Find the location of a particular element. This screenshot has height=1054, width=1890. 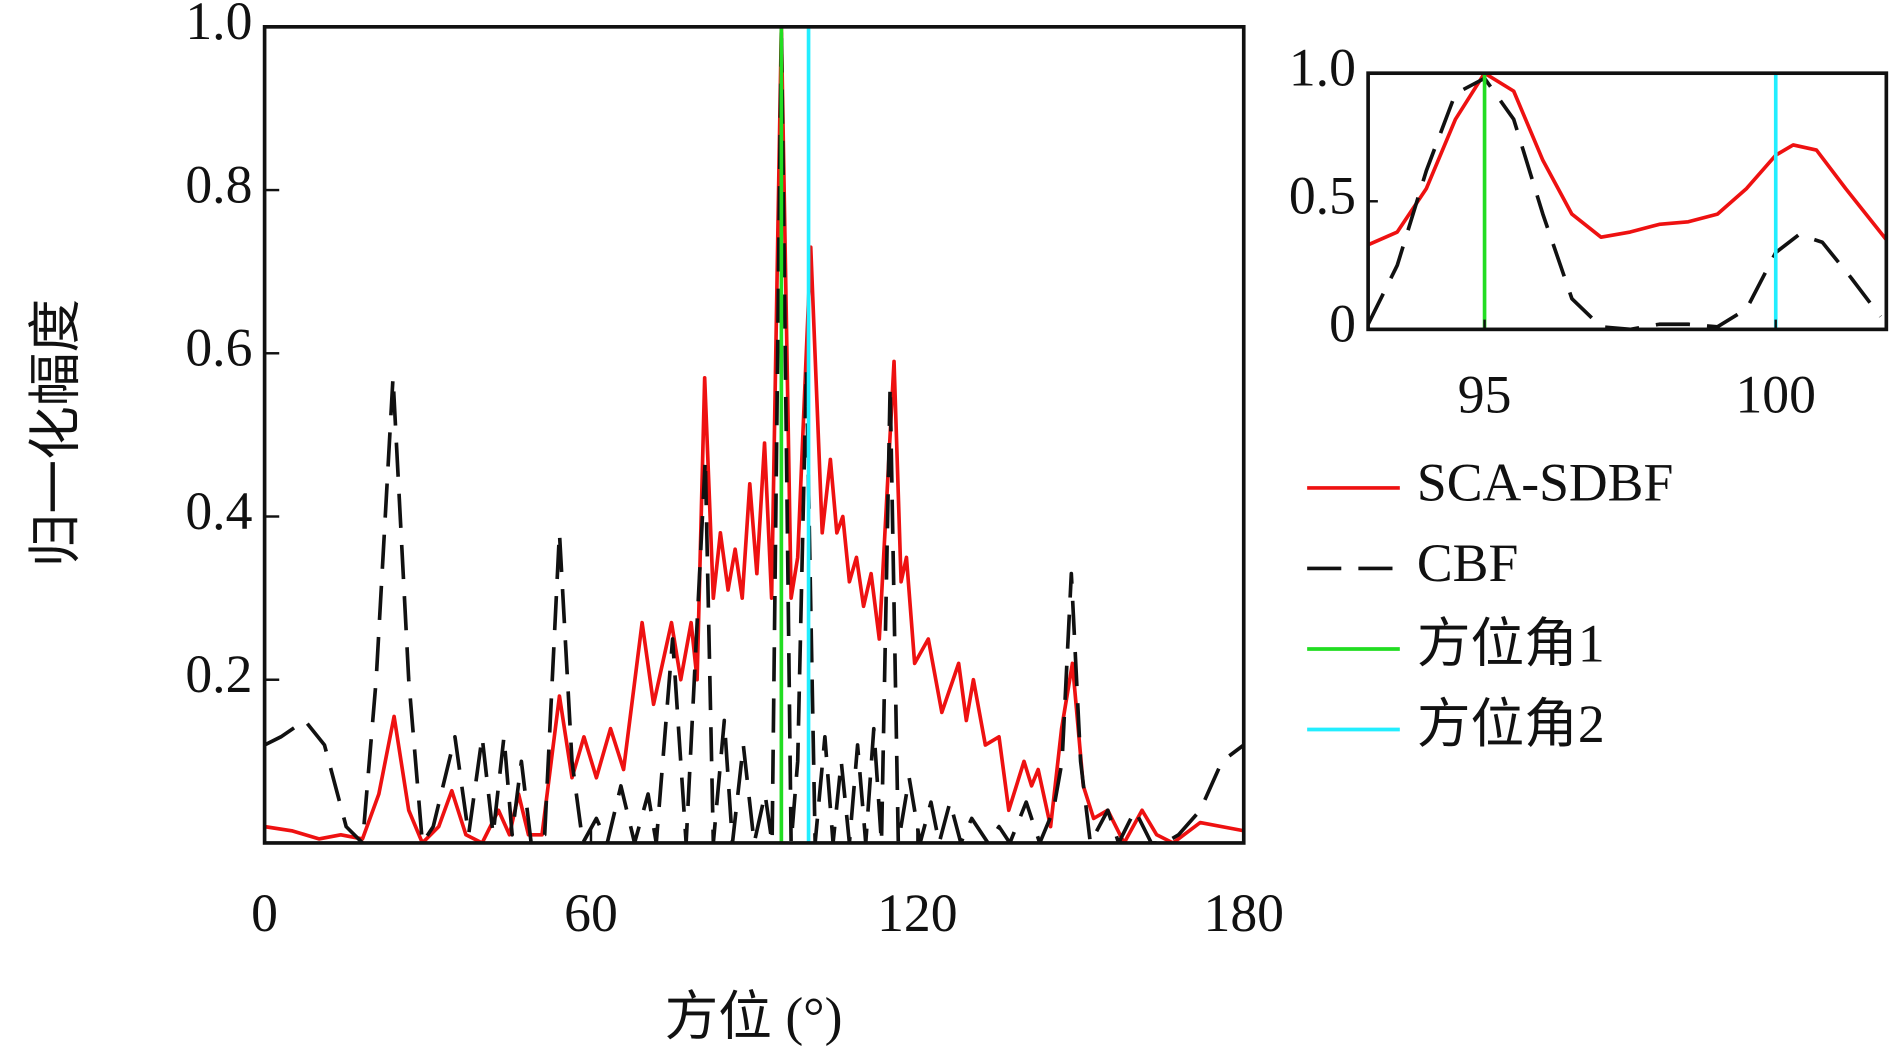

x-tick-label: 120 is located at coordinates (917, 913).